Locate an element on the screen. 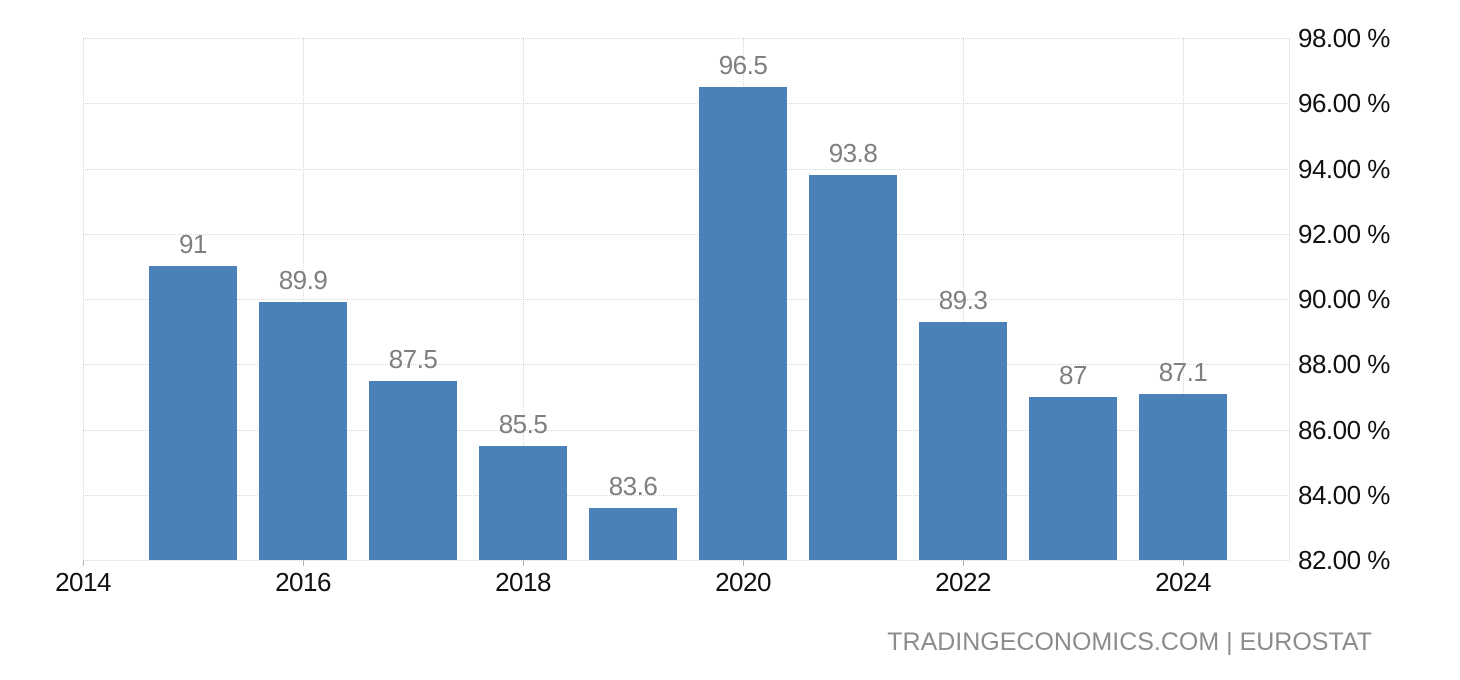 The image size is (1460, 680). x-axis-label-2024: 2024 is located at coordinates (1183, 582).